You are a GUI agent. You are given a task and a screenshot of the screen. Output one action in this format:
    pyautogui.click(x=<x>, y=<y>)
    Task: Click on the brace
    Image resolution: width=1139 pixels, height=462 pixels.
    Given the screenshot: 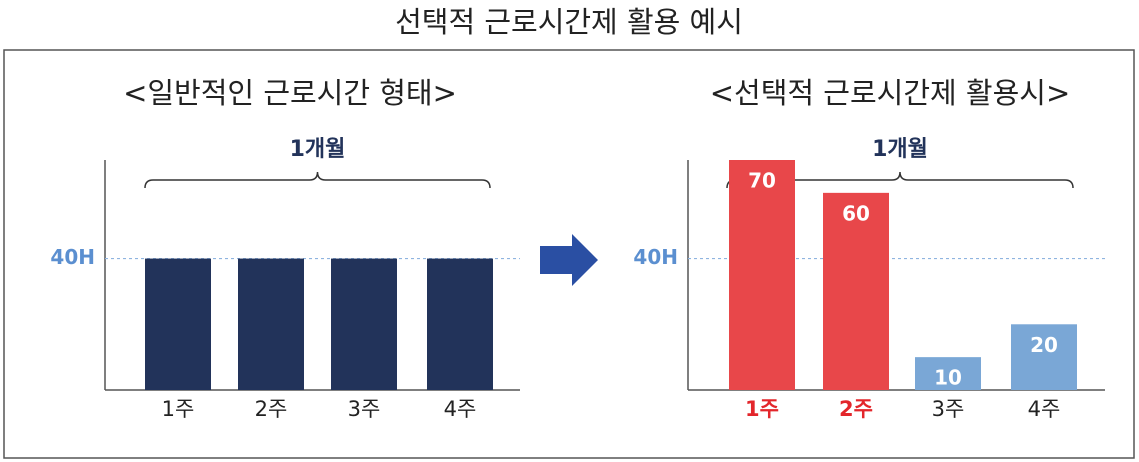 What is the action you would take?
    pyautogui.click(x=317, y=180)
    